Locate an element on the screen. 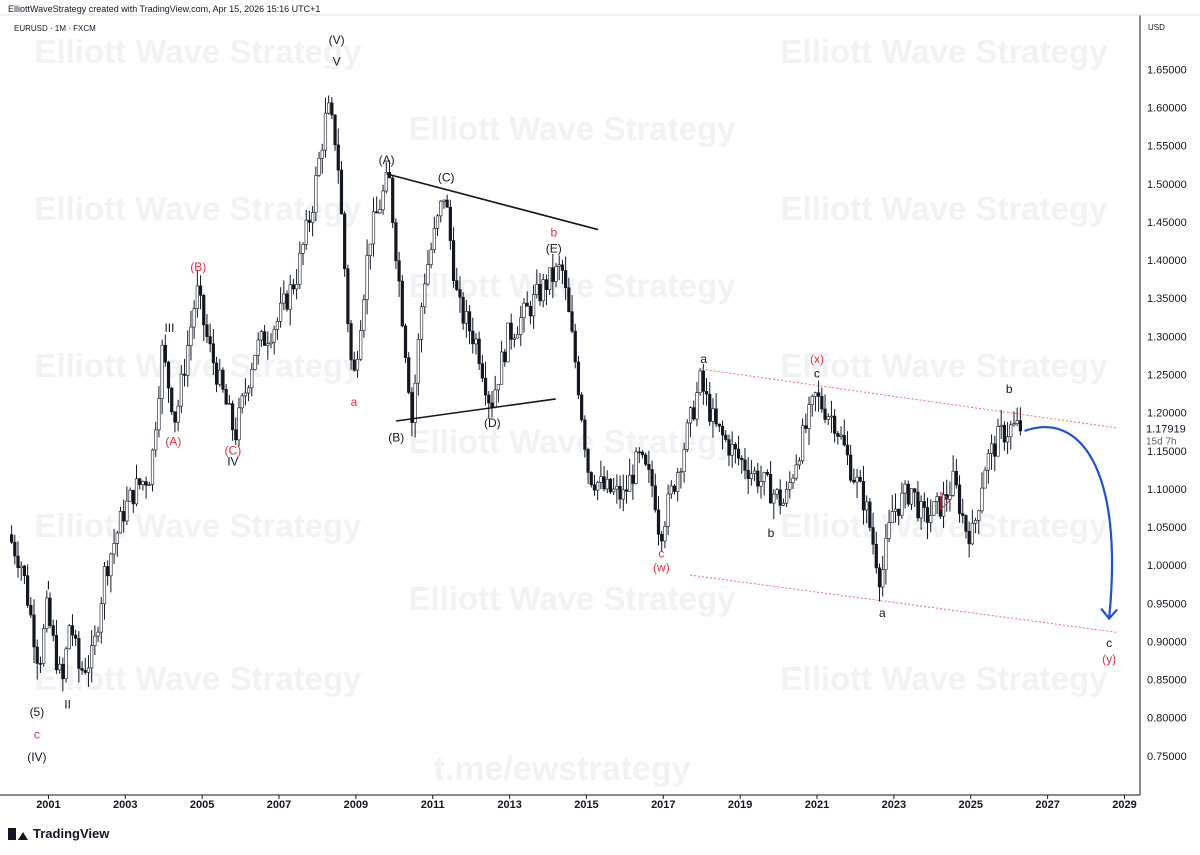 The height and width of the screenshot is (855, 1200). time-tick-label: 2021 is located at coordinates (817, 805).